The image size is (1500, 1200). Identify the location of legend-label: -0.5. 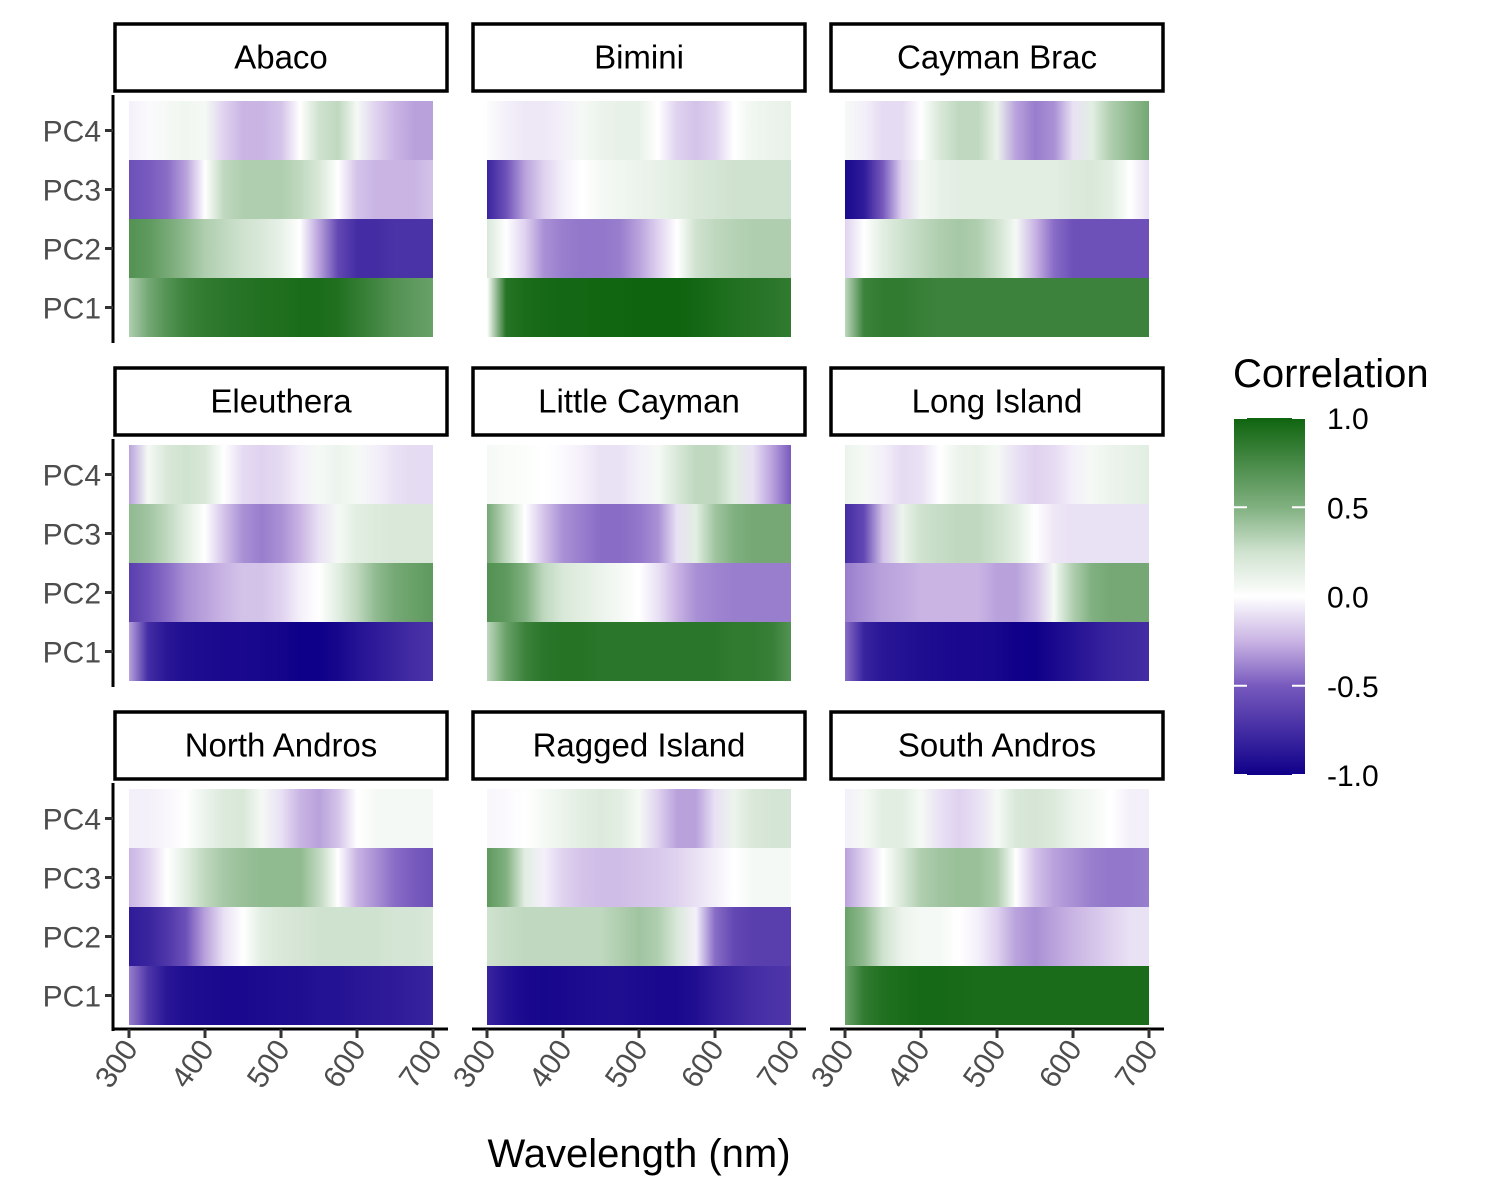
(1353, 687).